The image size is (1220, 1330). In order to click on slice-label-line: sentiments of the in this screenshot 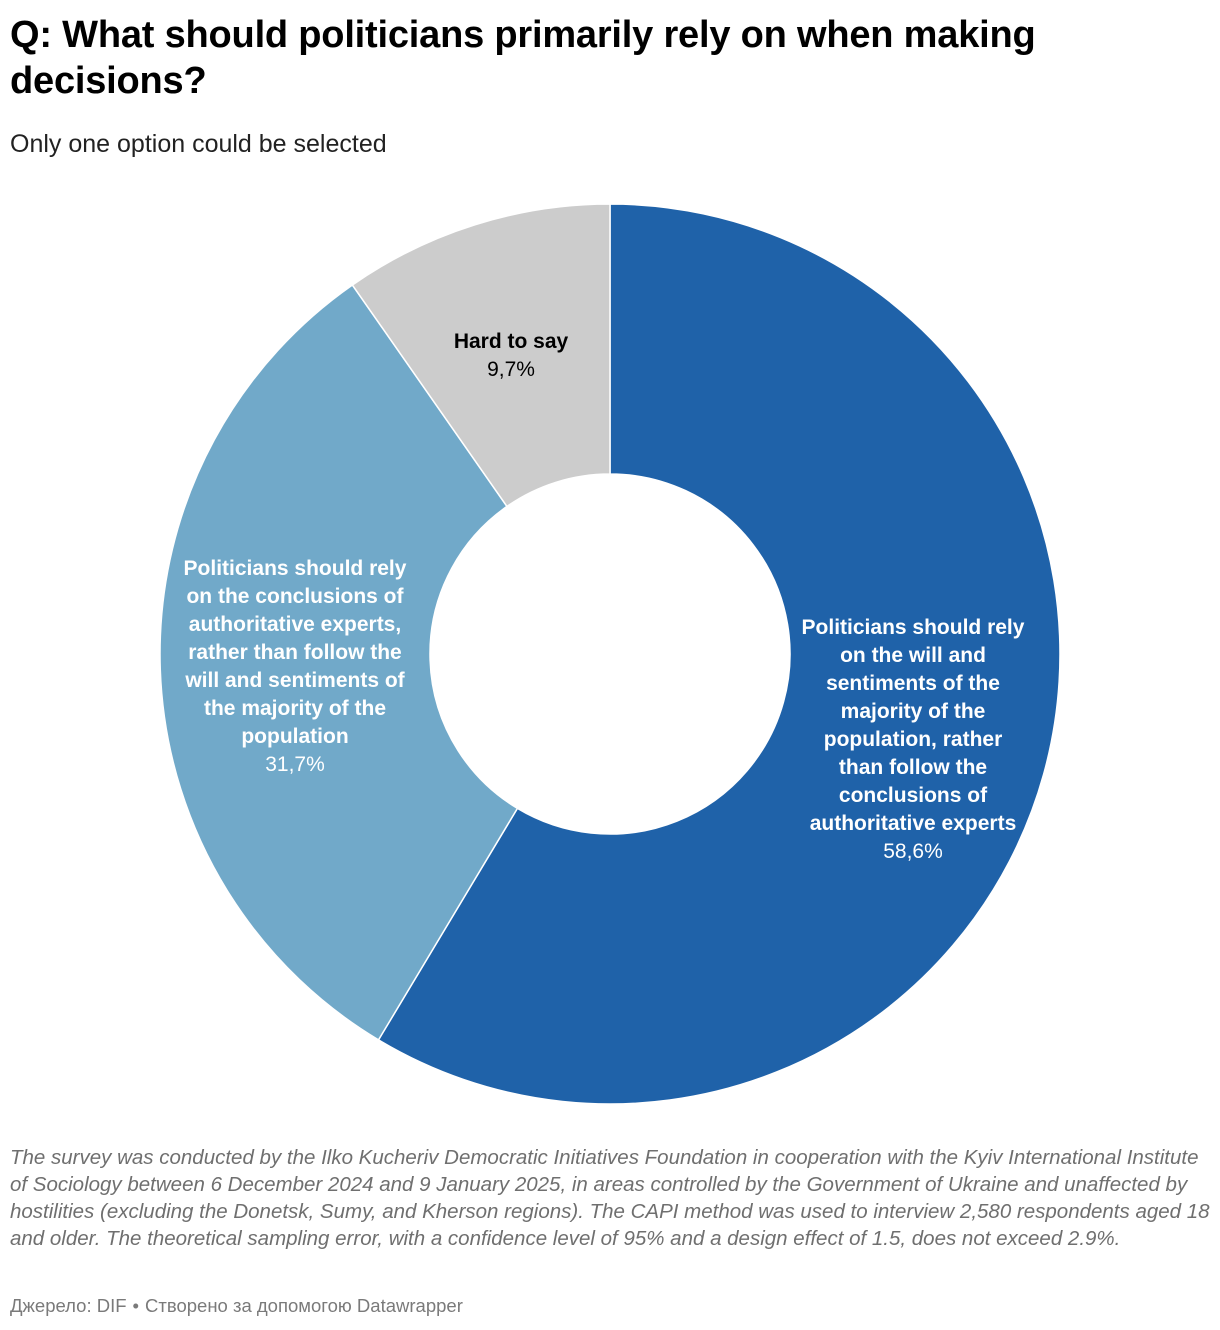, I will do `click(913, 683)`.